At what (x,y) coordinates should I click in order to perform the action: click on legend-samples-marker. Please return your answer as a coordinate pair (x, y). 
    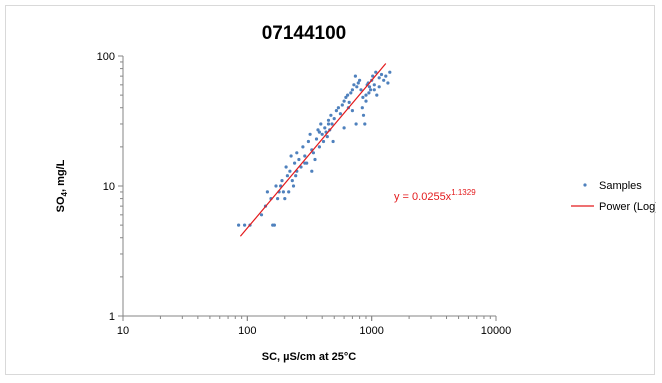
    Looking at the image, I should click on (585, 185).